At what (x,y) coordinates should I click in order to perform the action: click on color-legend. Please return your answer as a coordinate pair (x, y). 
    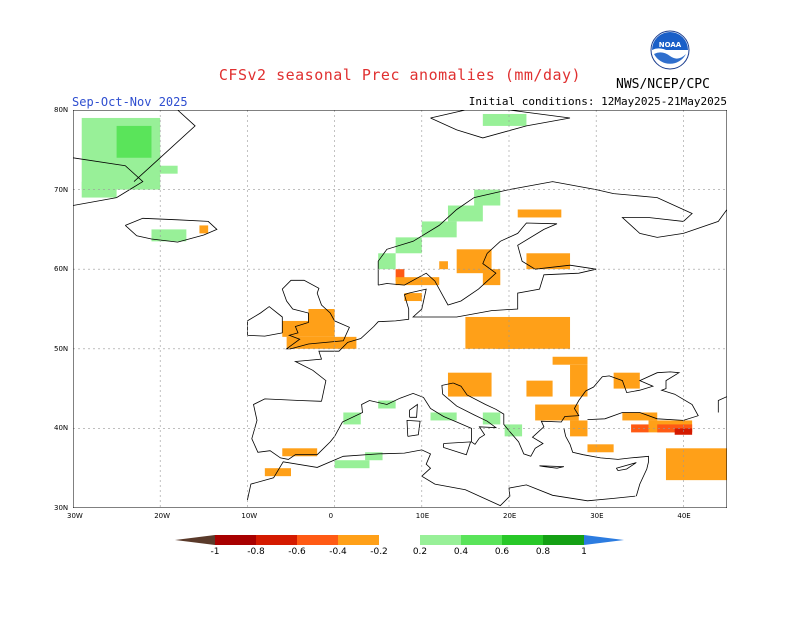
    Looking at the image, I should click on (400, 547).